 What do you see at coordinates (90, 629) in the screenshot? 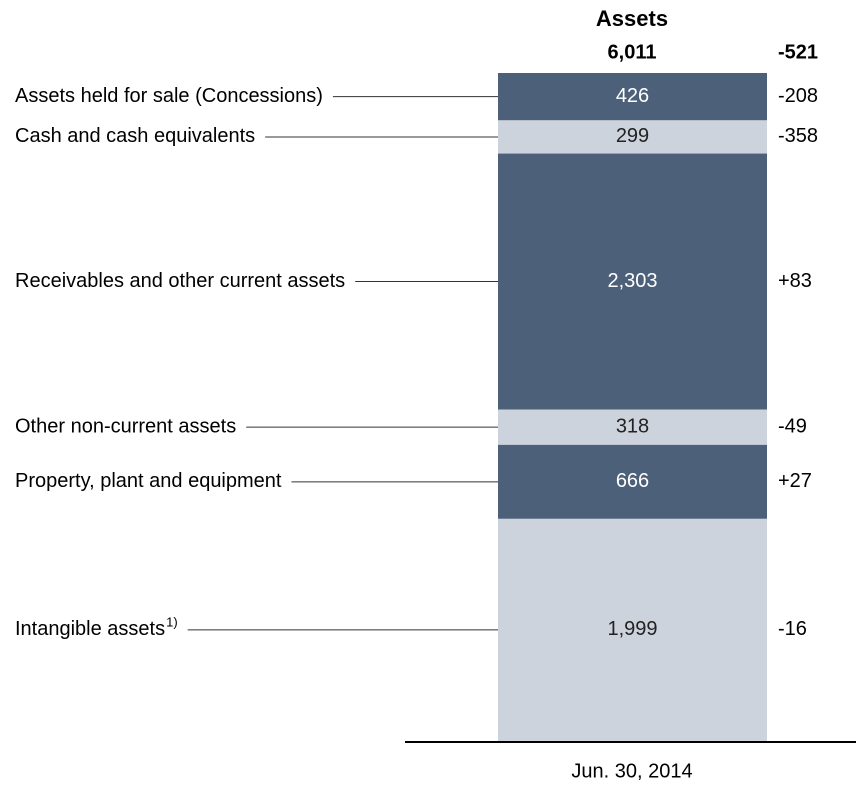
I see `segment-name: Intangible assets` at bounding box center [90, 629].